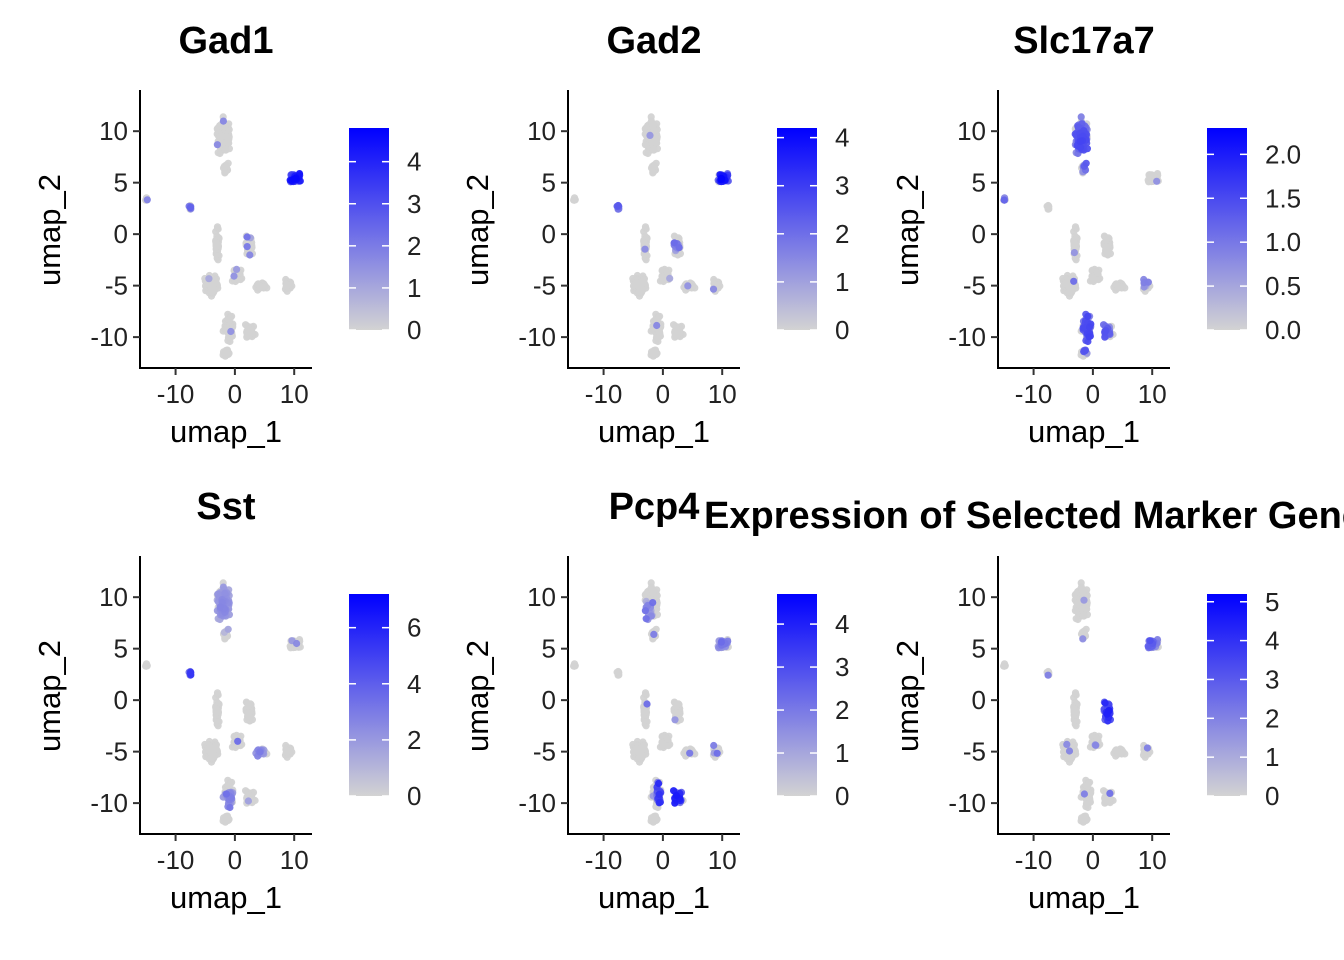 The width and height of the screenshot is (1344, 960). What do you see at coordinates (113, 597) in the screenshot?
I see `y-tick-label: 10` at bounding box center [113, 597].